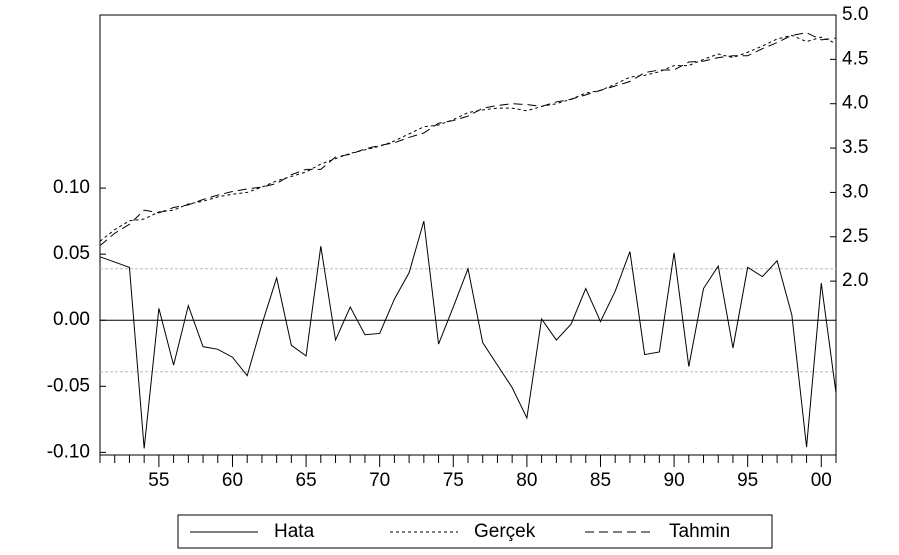  I want to click on y2-tick-label: 3.5, so click(855, 147).